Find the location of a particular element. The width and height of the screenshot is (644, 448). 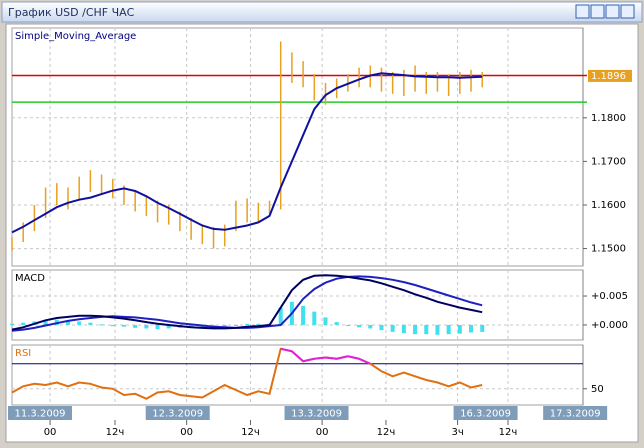

y-tick-label: 1.1600 is located at coordinates (608, 205).